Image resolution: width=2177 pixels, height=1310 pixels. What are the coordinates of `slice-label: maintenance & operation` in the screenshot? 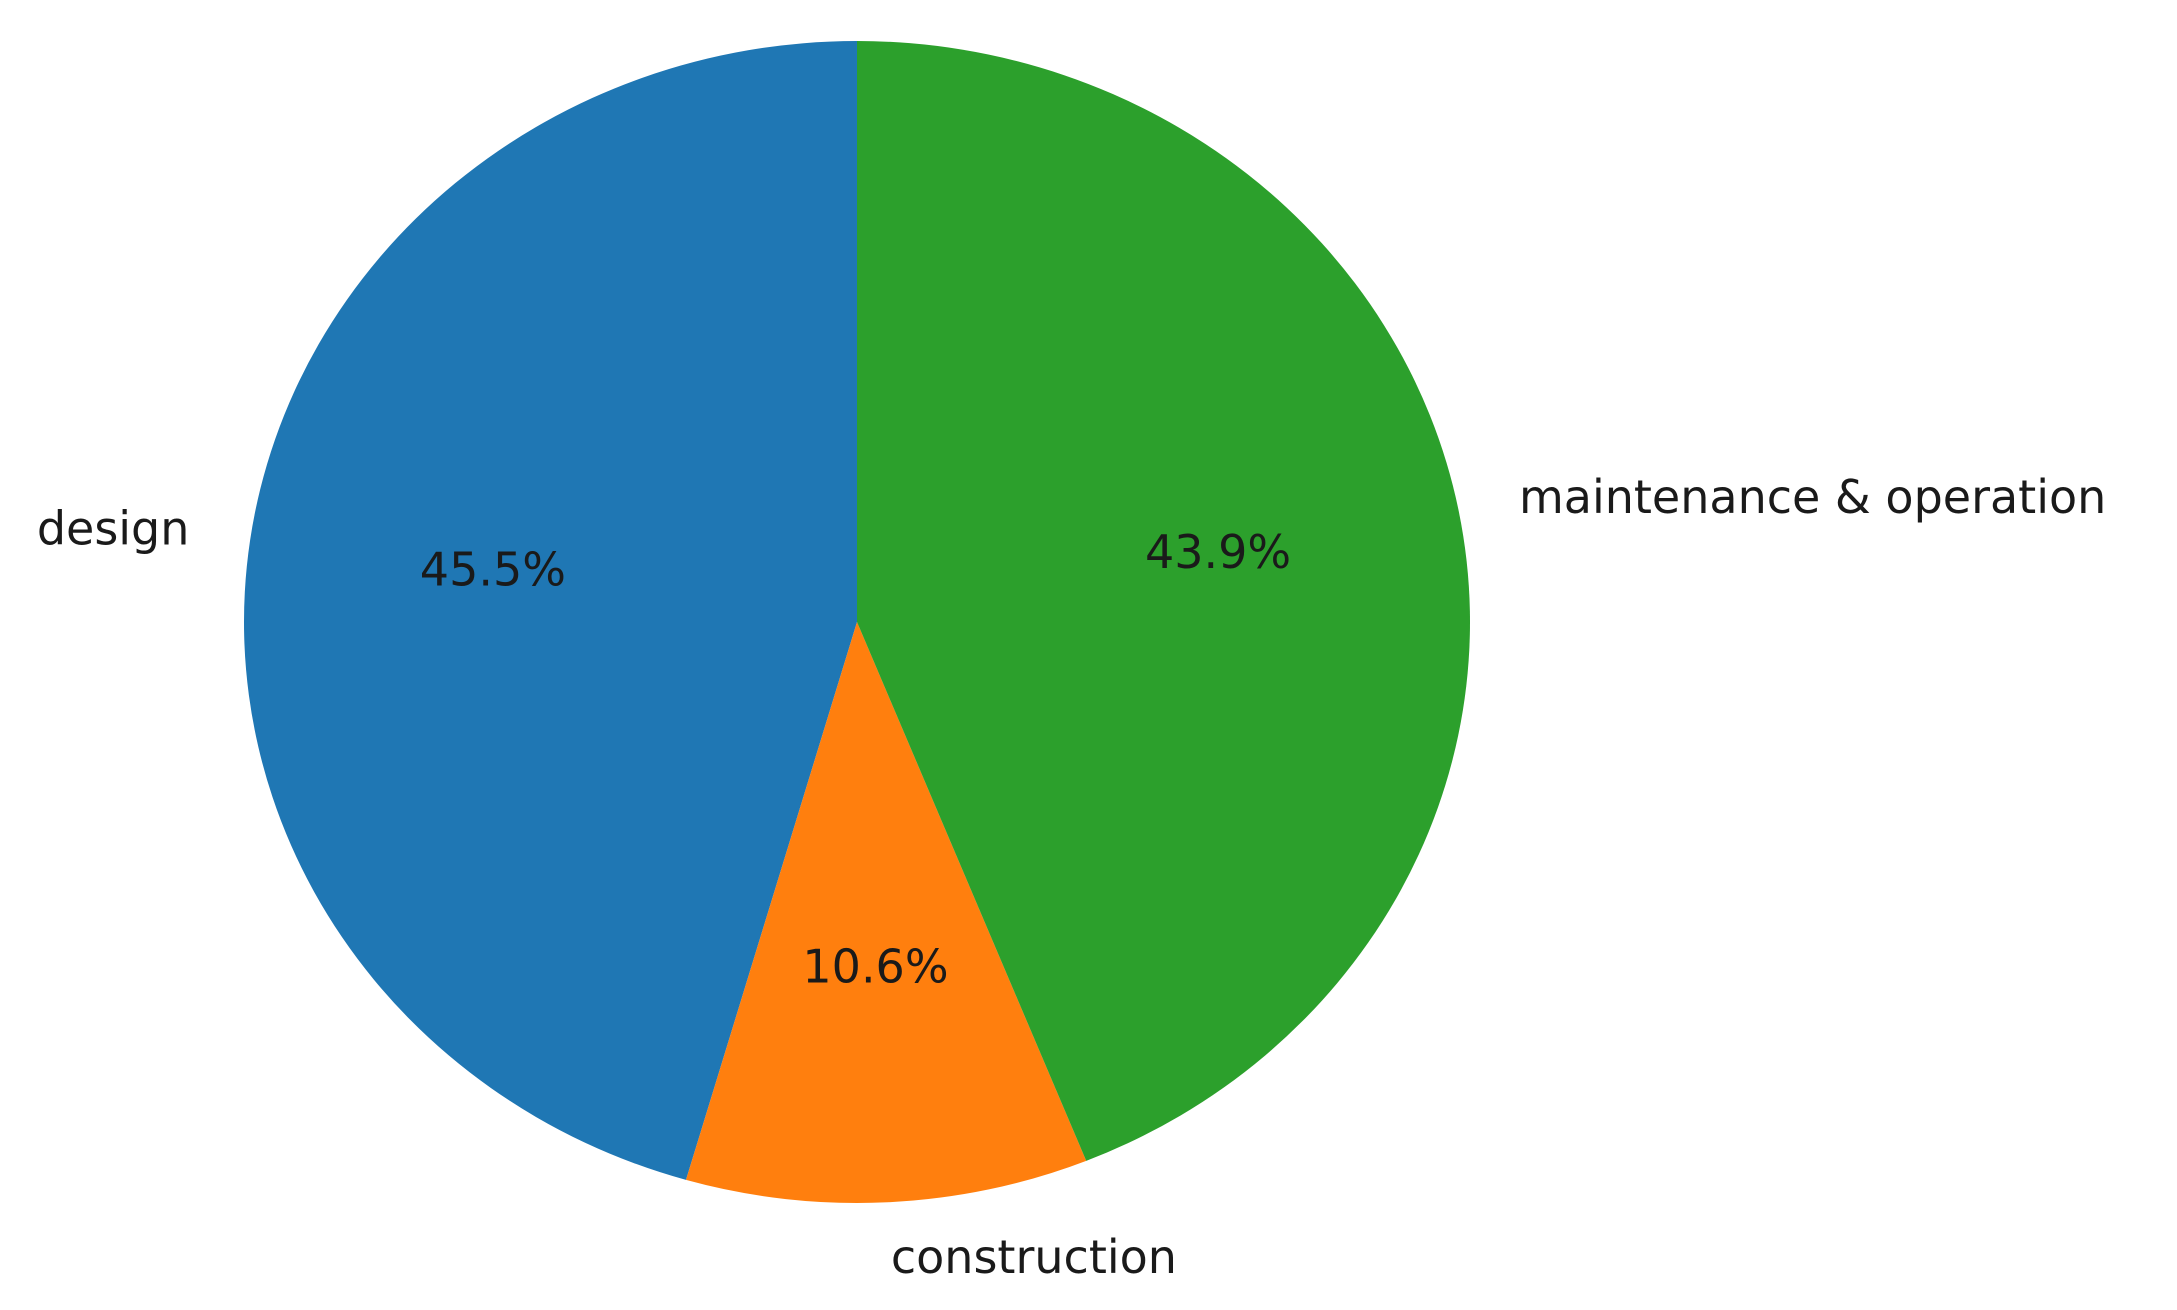 It's located at (1812, 497).